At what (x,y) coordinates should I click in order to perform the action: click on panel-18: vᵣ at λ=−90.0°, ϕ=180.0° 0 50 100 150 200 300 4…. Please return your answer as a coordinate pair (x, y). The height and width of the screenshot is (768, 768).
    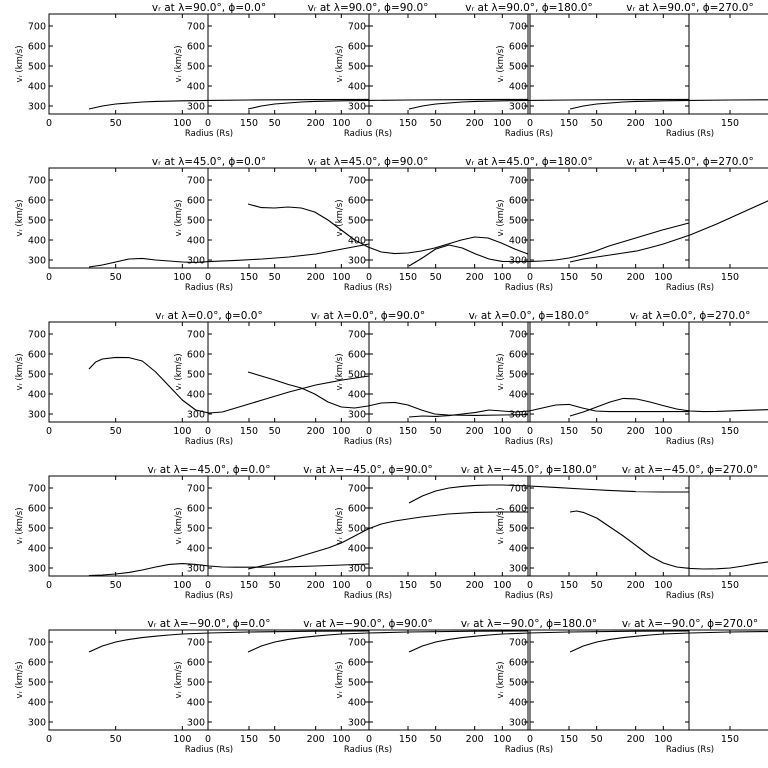
    Looking at the image, I should click on (512, 686).